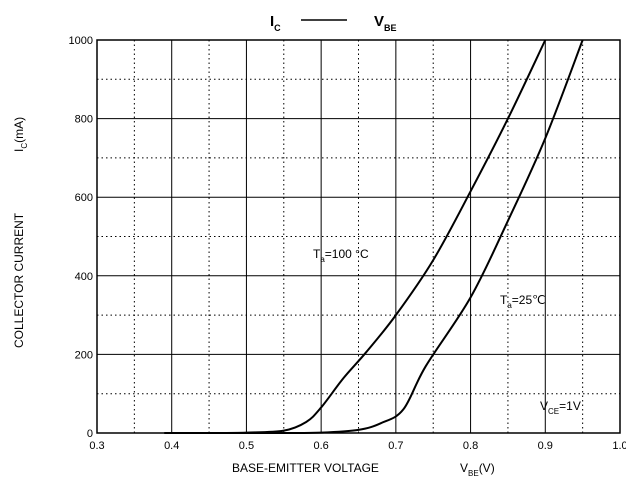 Image resolution: width=626 pixels, height=482 pixels. Describe the element at coordinates (96, 446) in the screenshot. I see `x-tick-label: 0.3` at that location.